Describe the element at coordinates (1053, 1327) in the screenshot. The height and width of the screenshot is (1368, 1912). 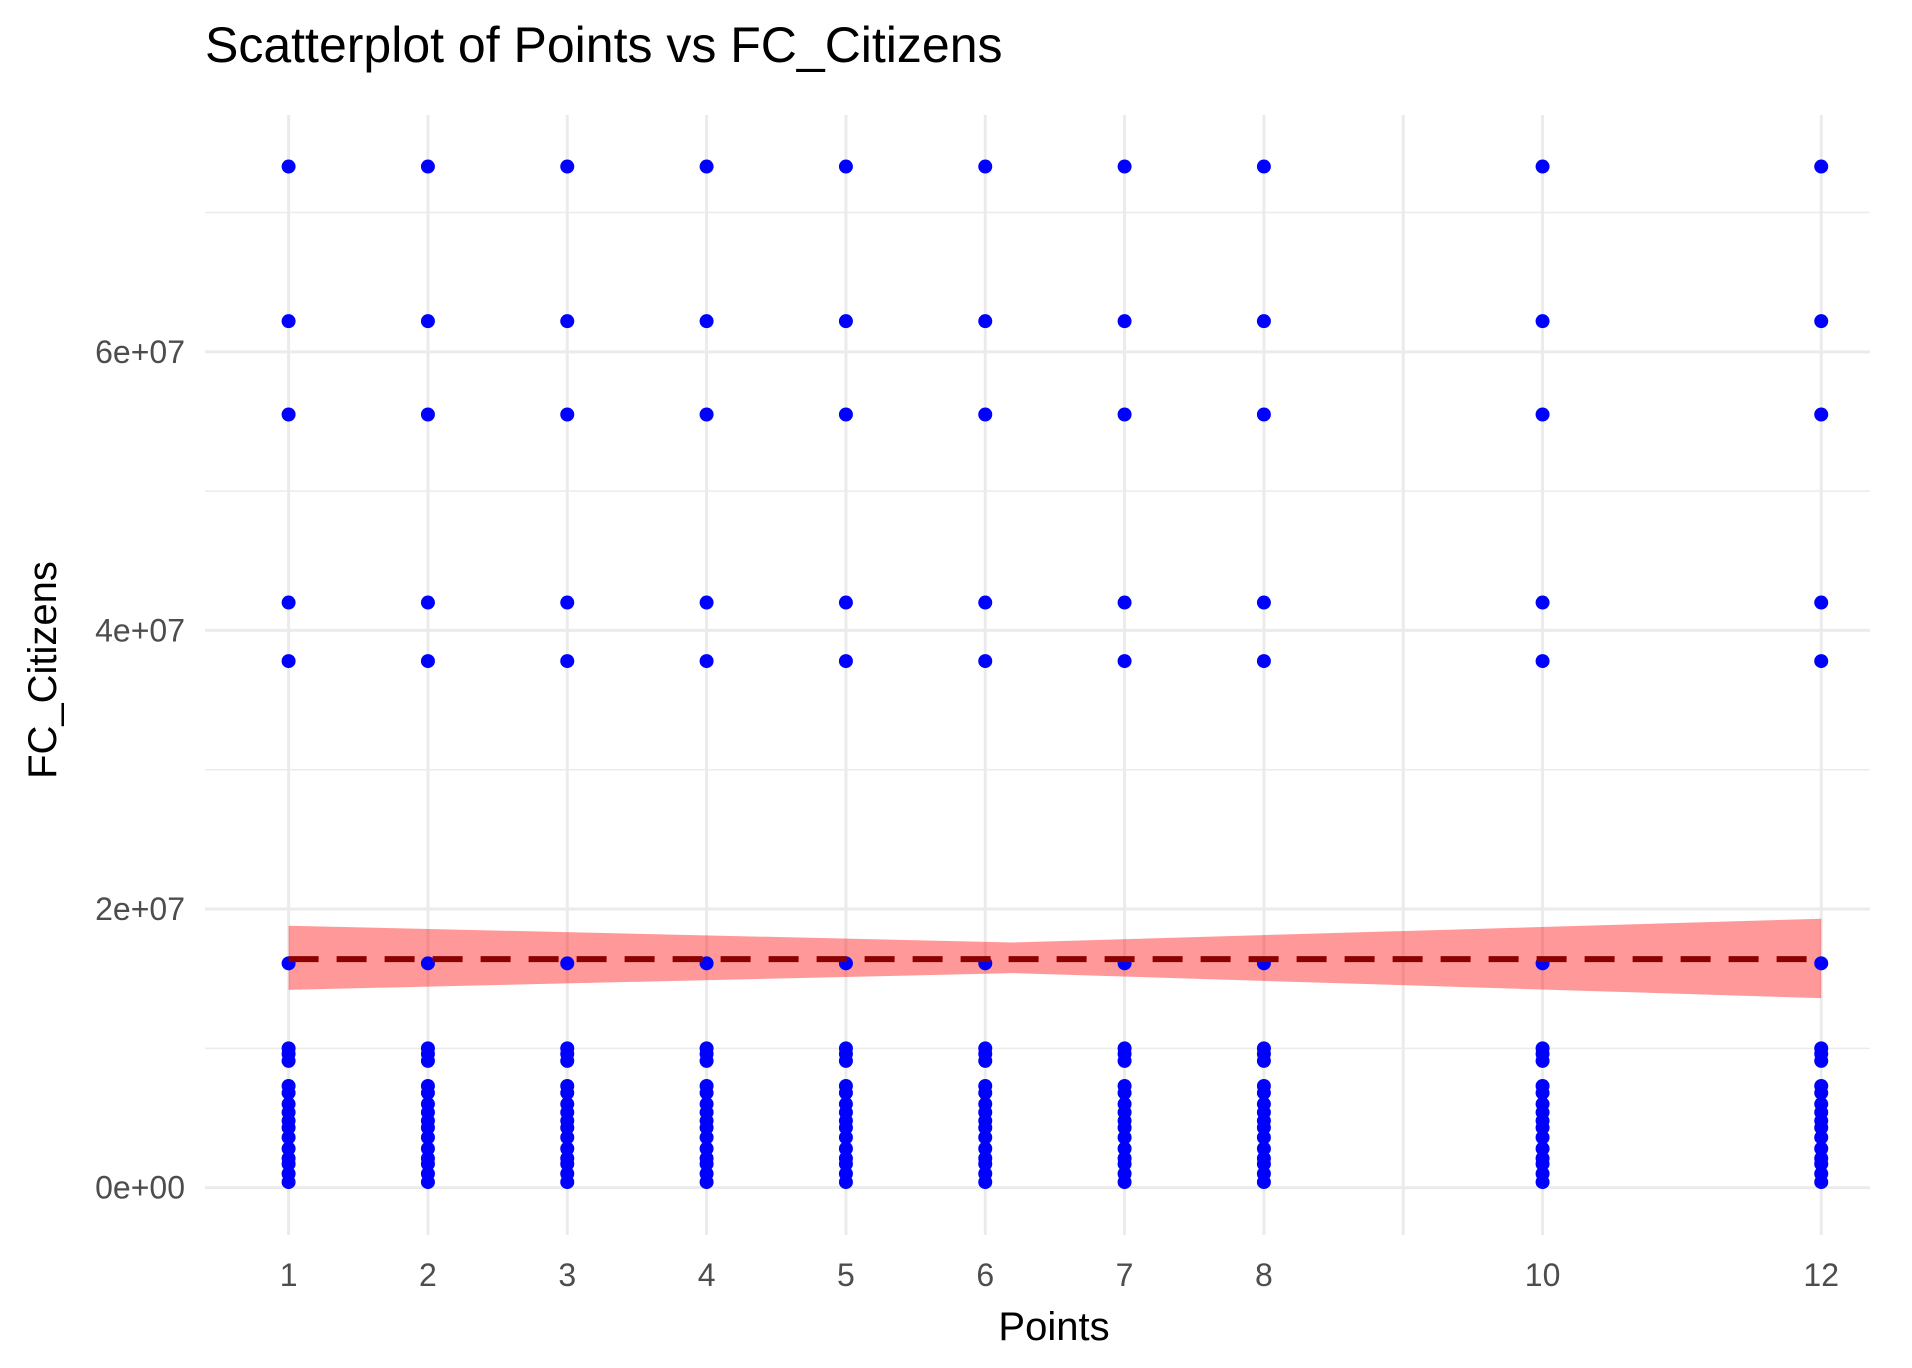
I see `x-axis-title: Points` at that location.